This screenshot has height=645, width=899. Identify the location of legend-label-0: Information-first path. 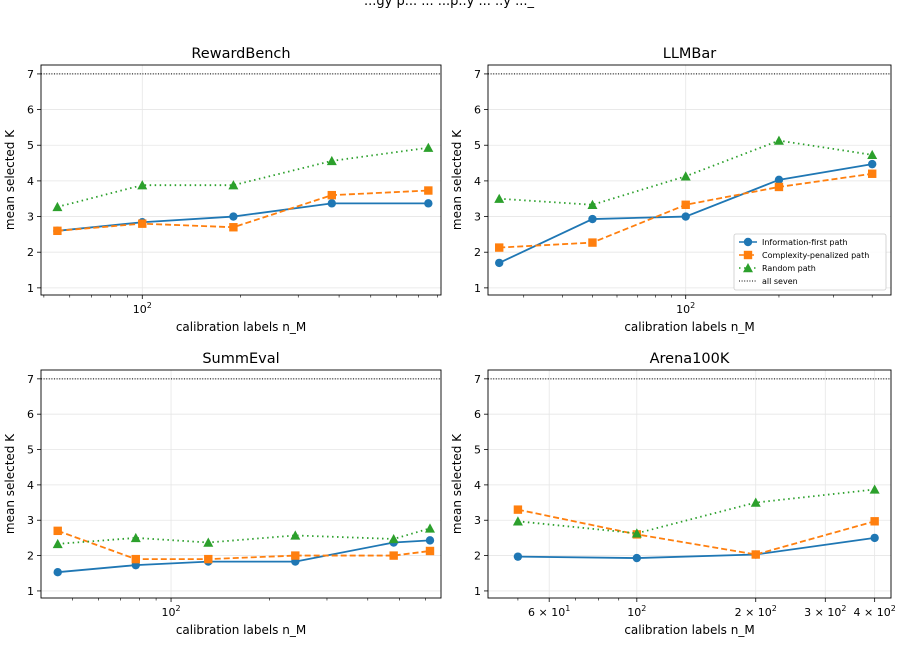
(805, 242).